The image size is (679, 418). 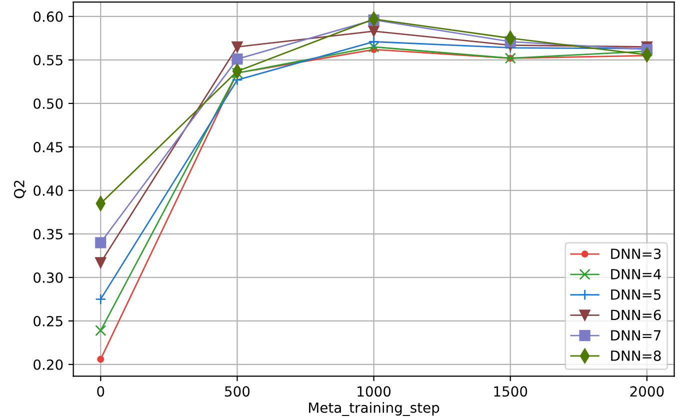 I want to click on y-tick-label: 0.50, so click(x=48, y=103).